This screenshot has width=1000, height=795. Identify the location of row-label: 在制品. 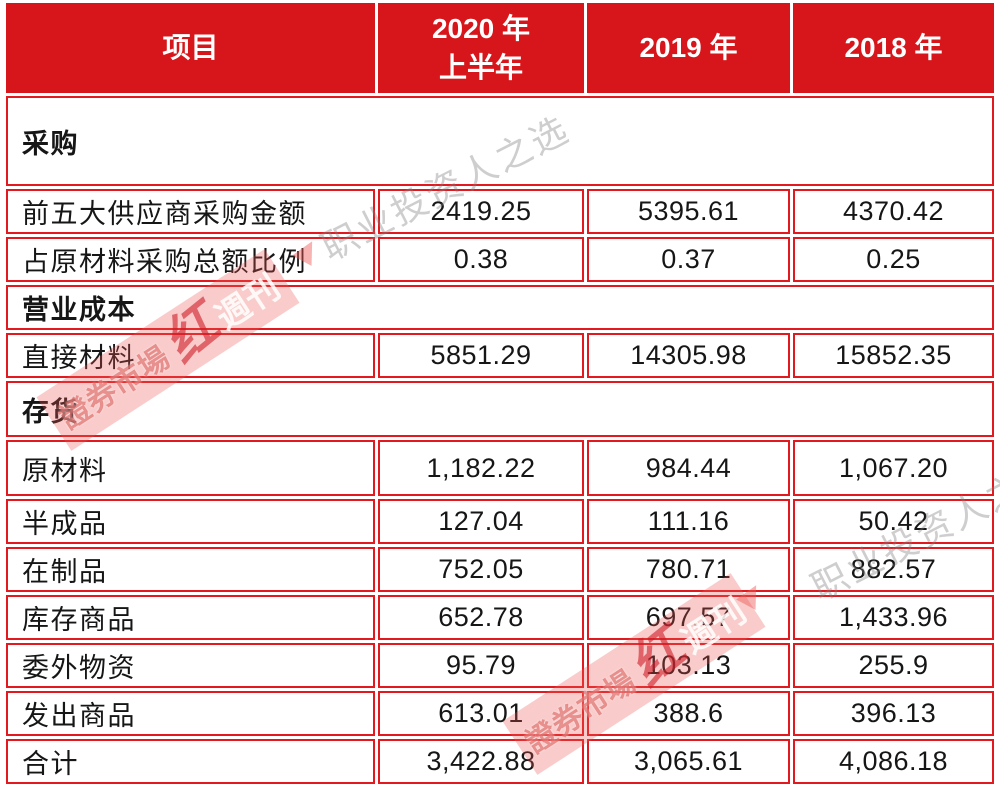
(190, 569).